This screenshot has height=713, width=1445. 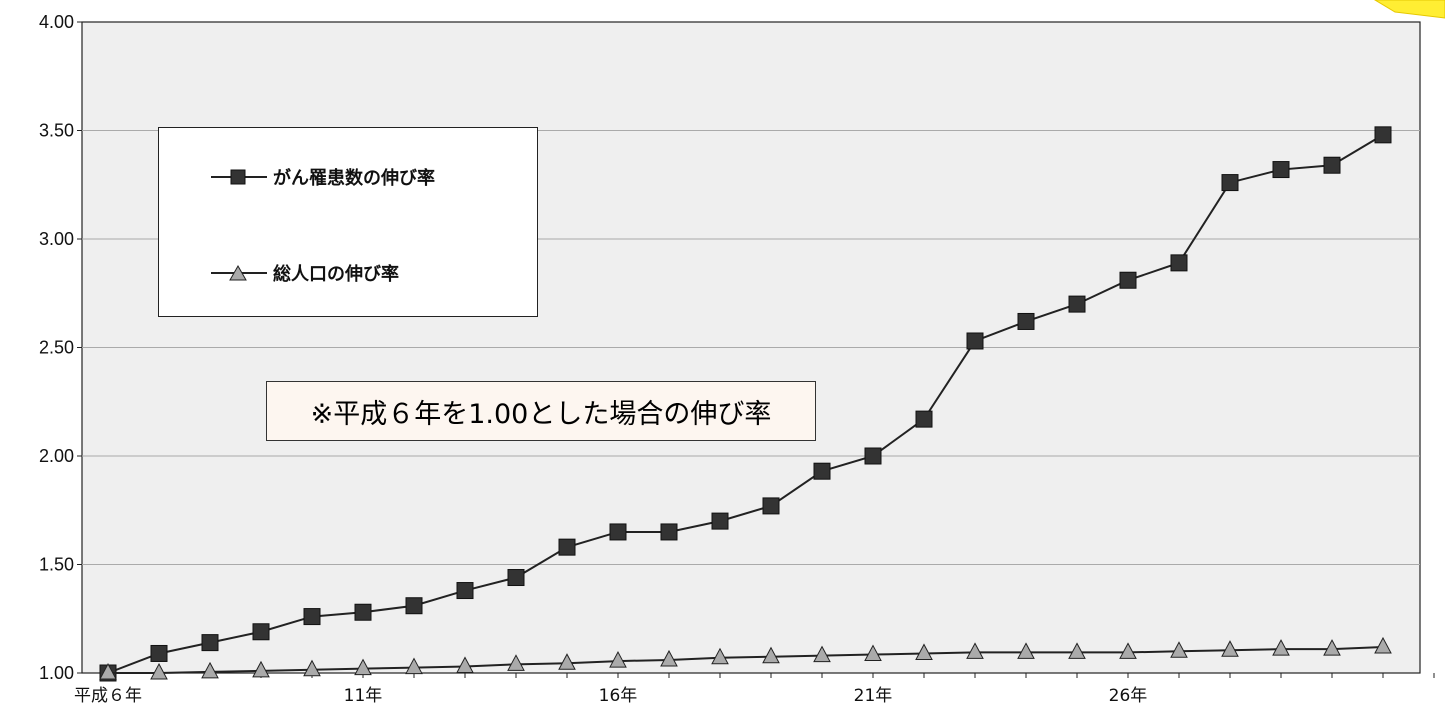 I want to click on x-tick-label: 平成６年, so click(x=108, y=696).